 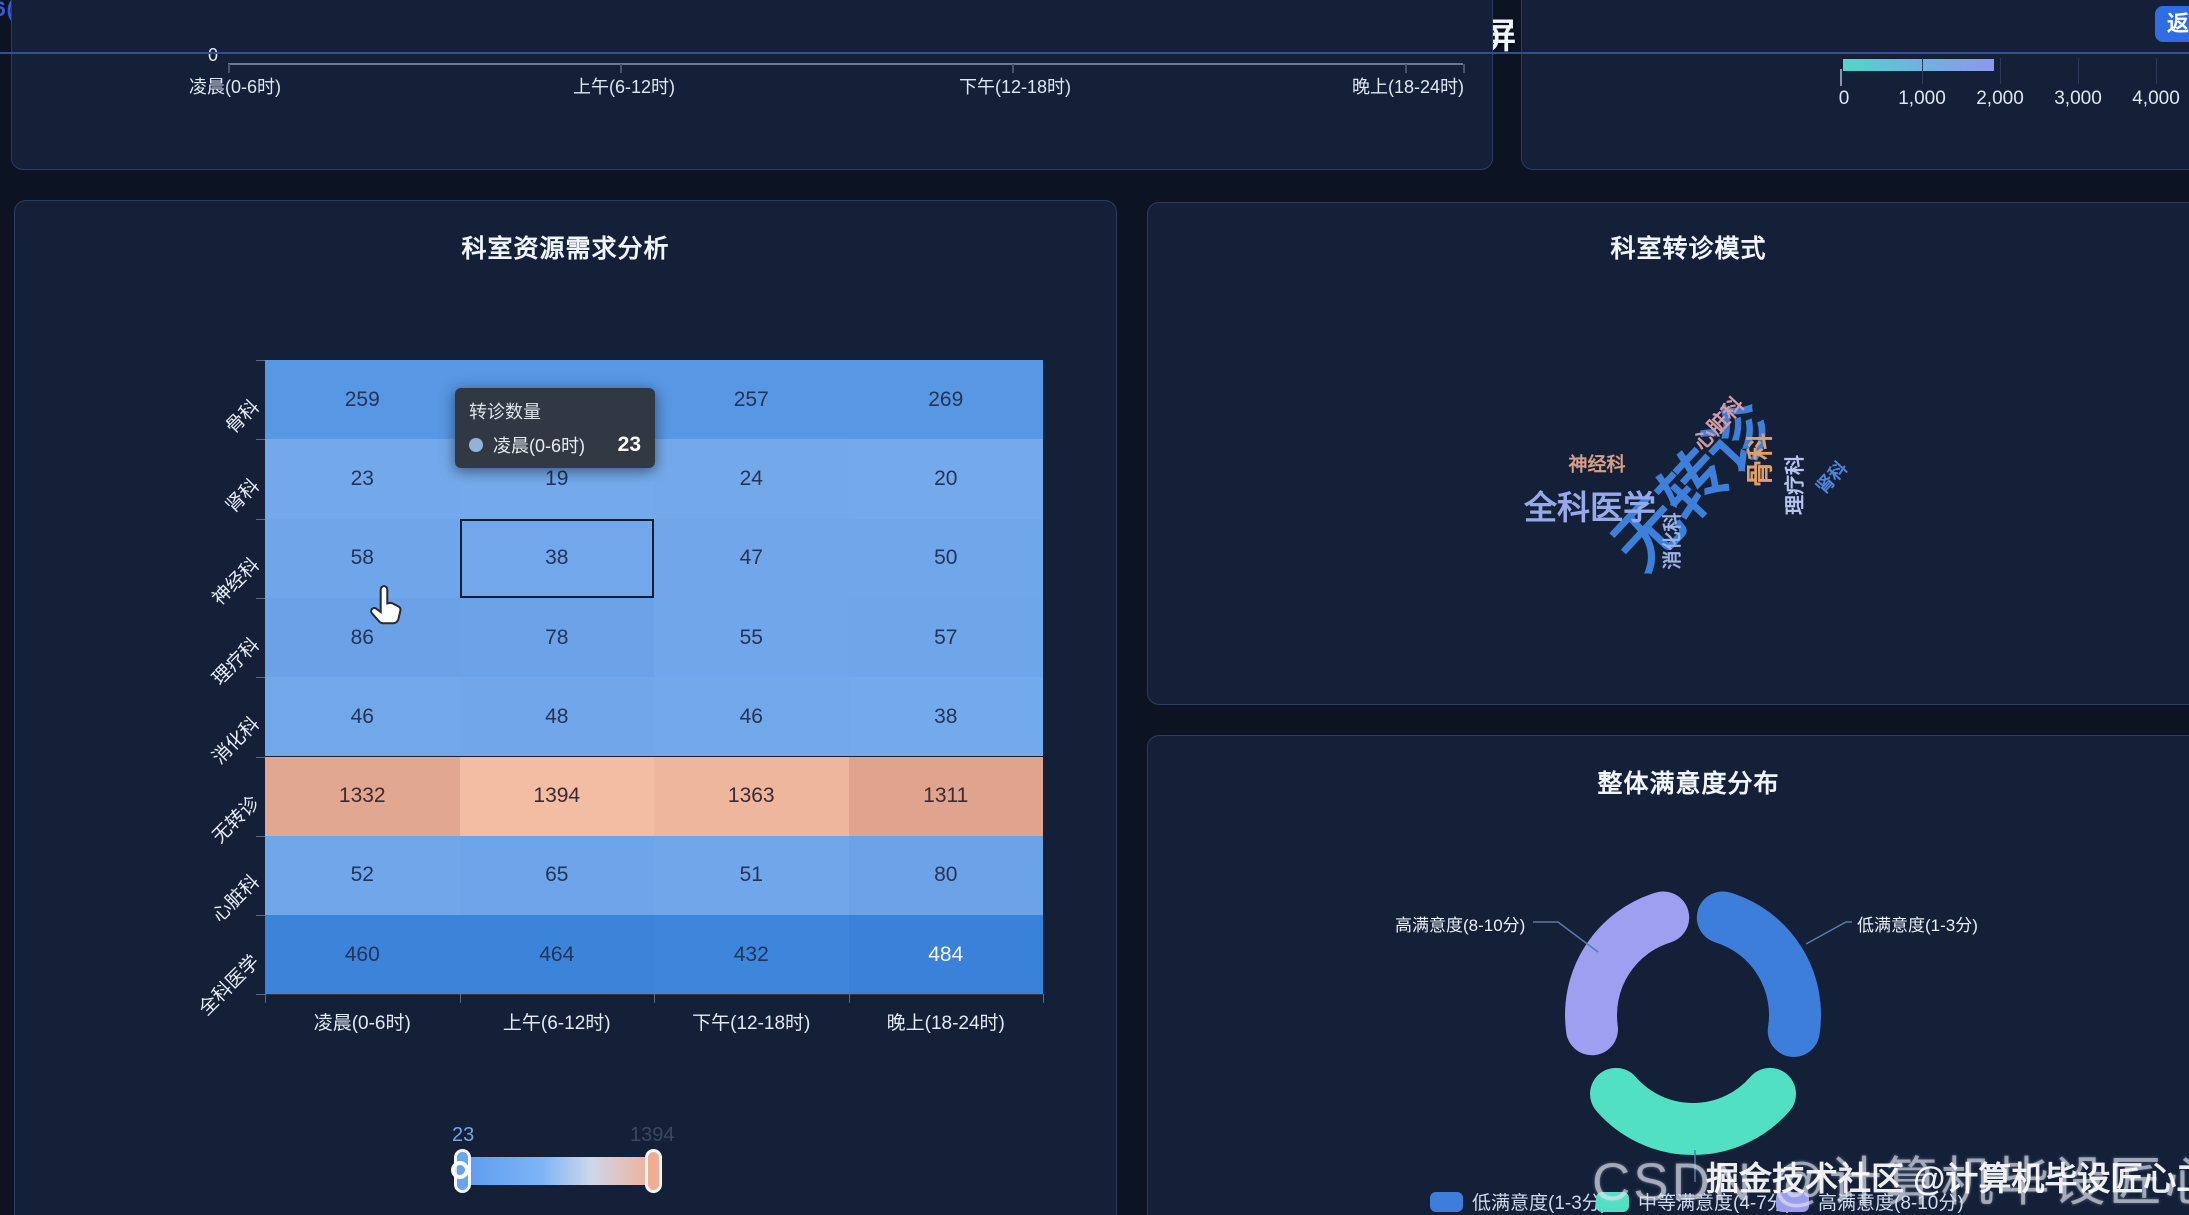 What do you see at coordinates (653, 1171) in the screenshot?
I see `visualmap-handle-right` at bounding box center [653, 1171].